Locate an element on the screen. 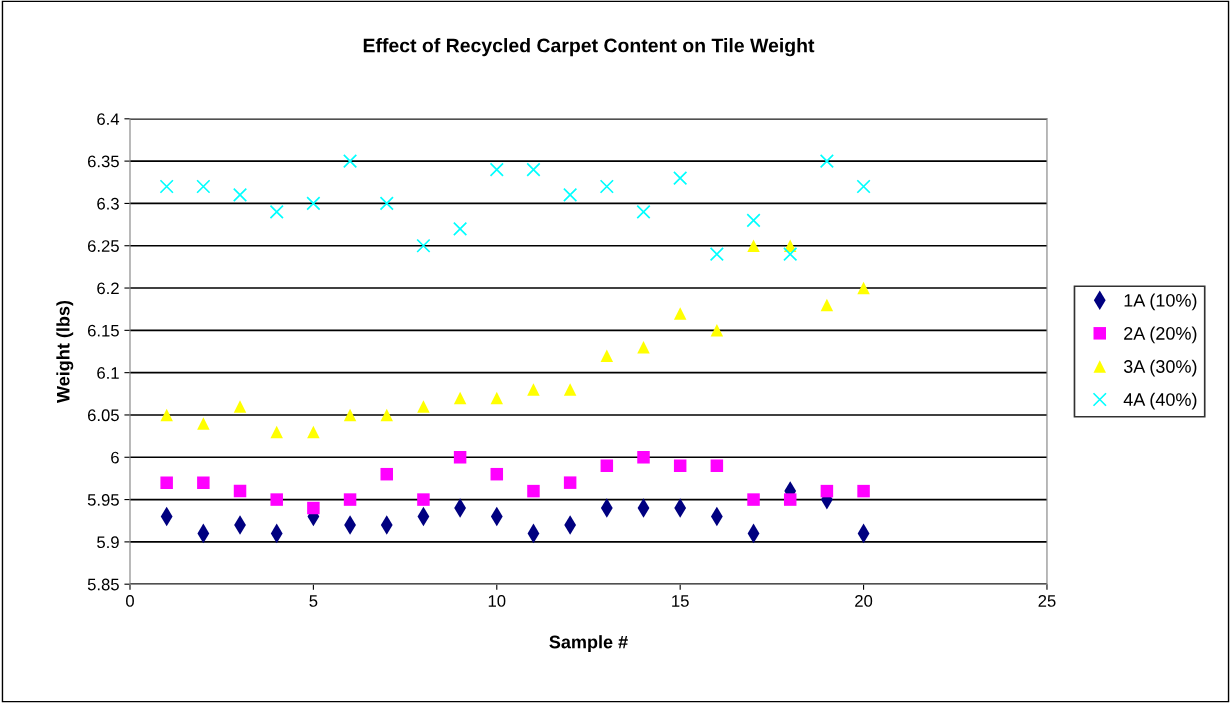  x-tick-label: 15 is located at coordinates (680, 601).